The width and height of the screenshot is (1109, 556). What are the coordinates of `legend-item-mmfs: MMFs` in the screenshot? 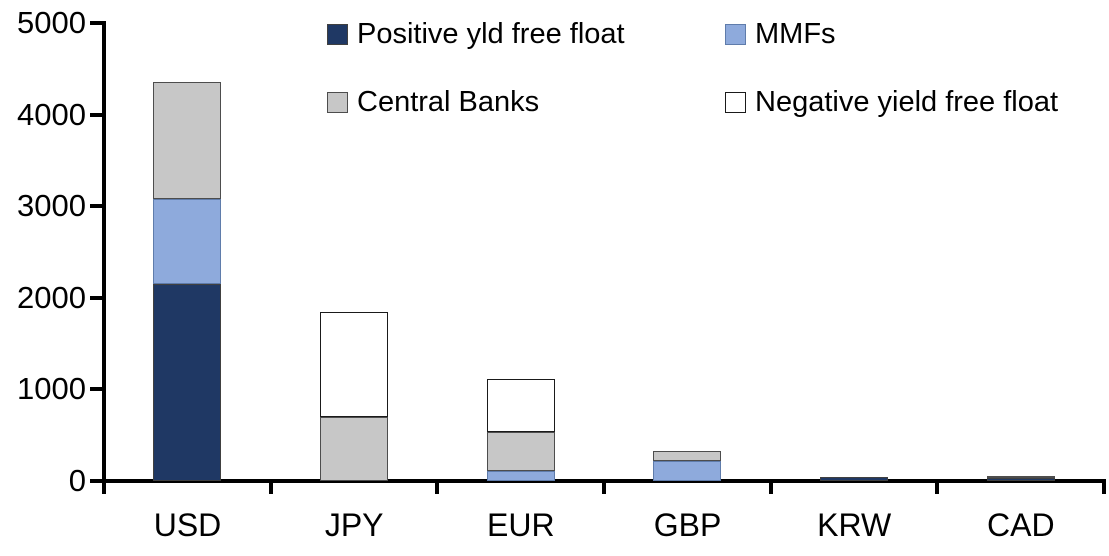 It's located at (780, 34).